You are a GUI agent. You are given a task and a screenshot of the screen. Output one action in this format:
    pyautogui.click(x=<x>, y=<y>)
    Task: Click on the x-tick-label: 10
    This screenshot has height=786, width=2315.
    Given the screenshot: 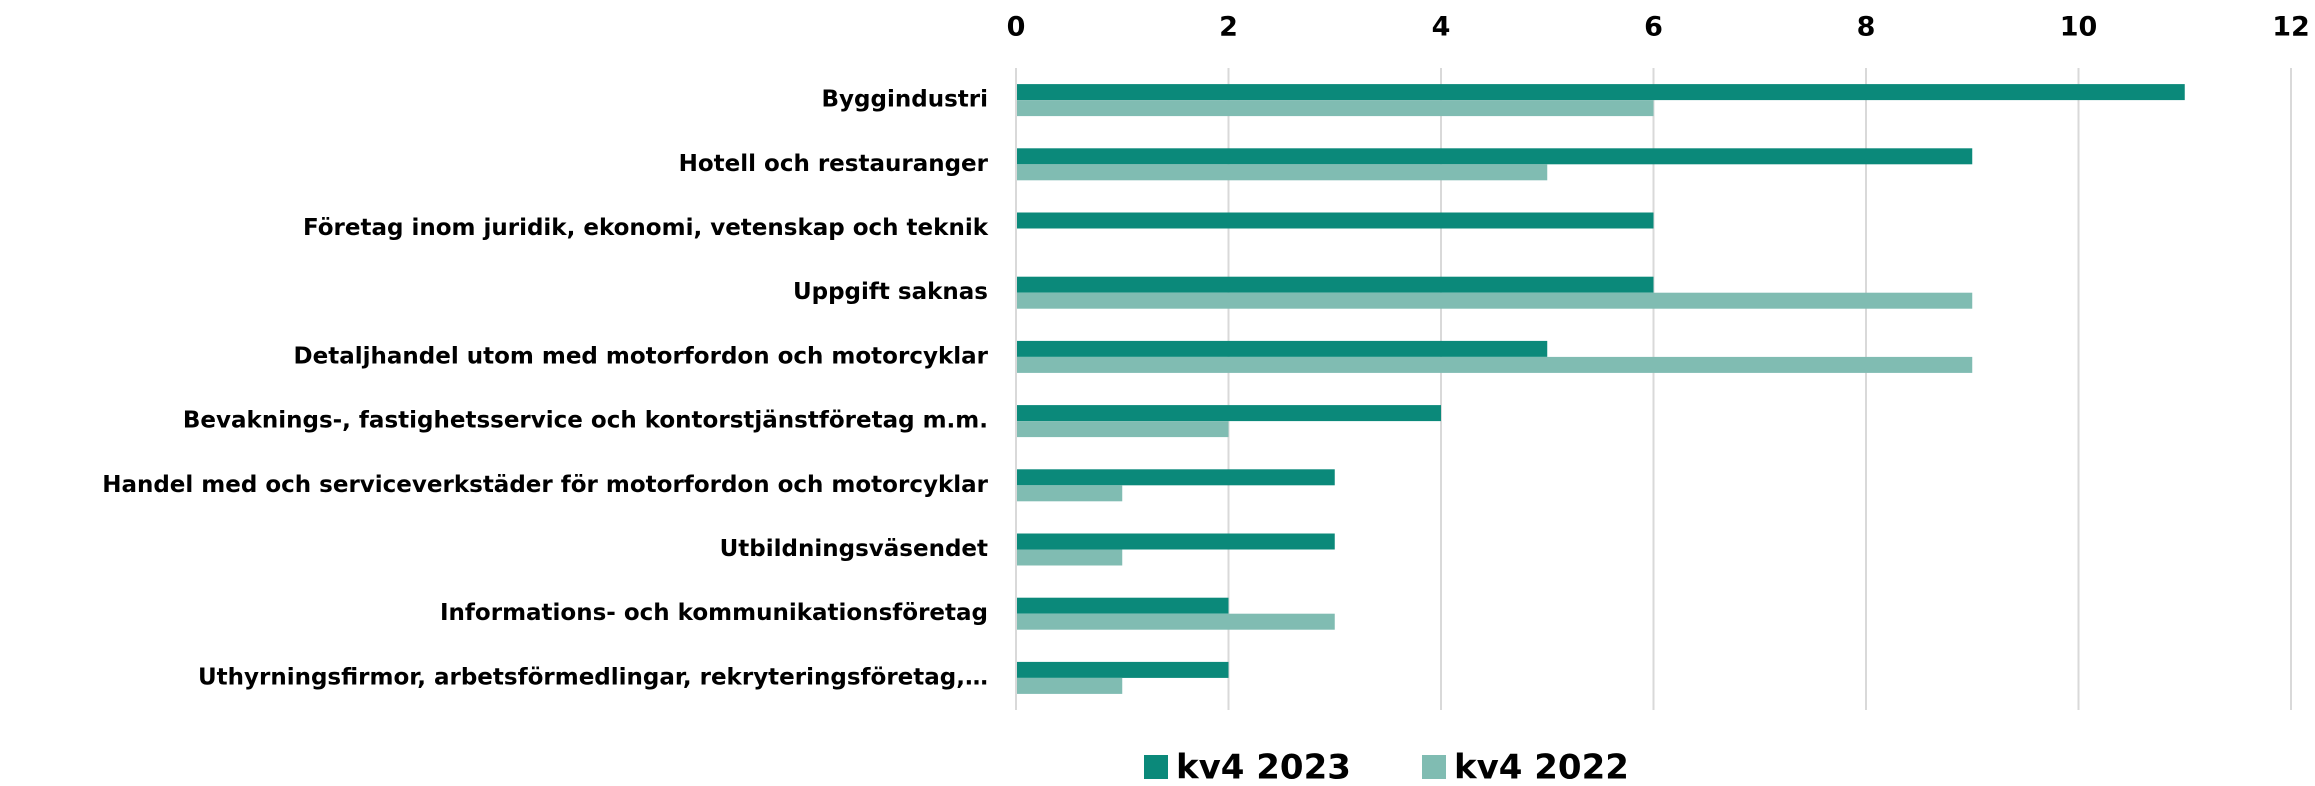 What is the action you would take?
    pyautogui.click(x=2079, y=27)
    